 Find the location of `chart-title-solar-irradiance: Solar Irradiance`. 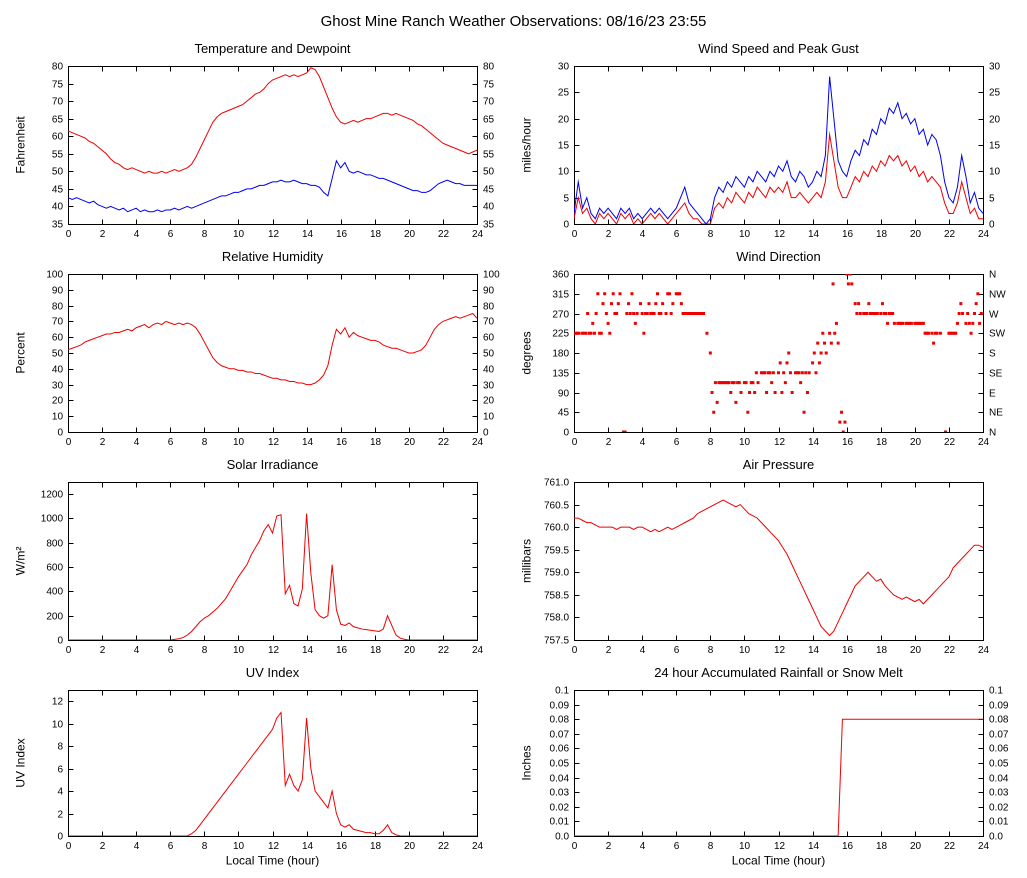

chart-title-solar-irradiance: Solar Irradiance is located at coordinates (272, 464).